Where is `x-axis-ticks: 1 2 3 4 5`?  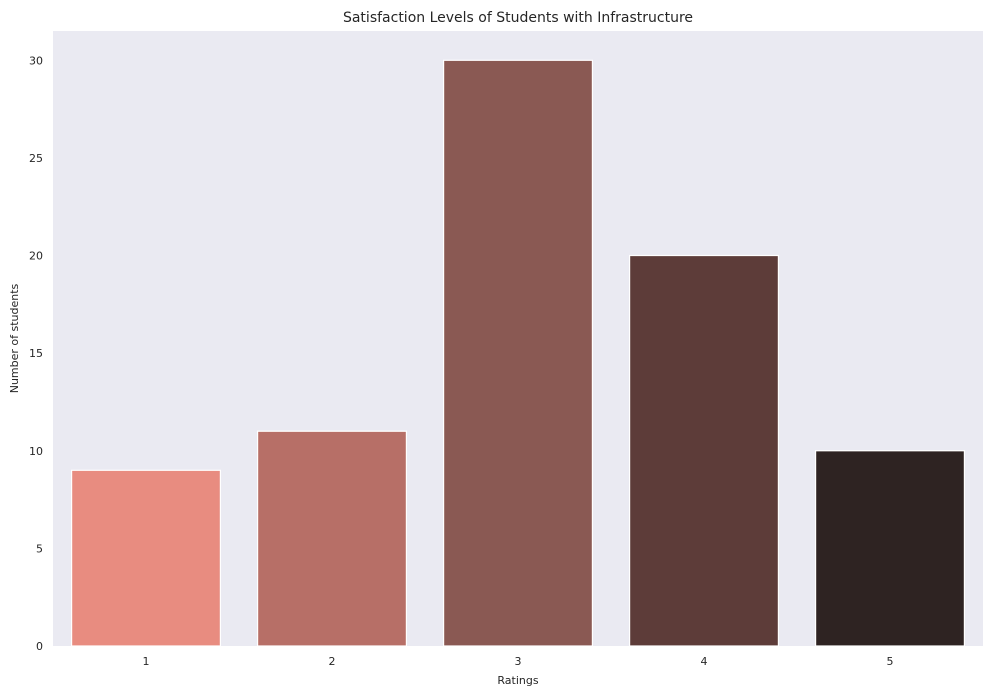 x-axis-ticks: 1 2 3 4 5 is located at coordinates (518, 661).